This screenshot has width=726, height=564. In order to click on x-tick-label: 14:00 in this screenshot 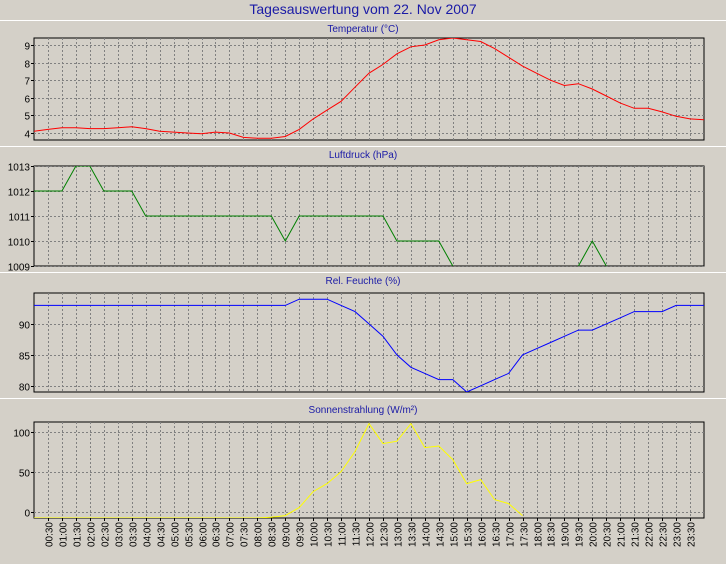, I will do `click(427, 534)`.